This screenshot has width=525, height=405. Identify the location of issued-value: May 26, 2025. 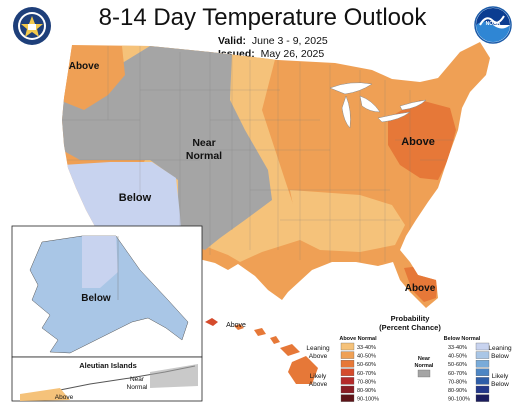
(292, 53).